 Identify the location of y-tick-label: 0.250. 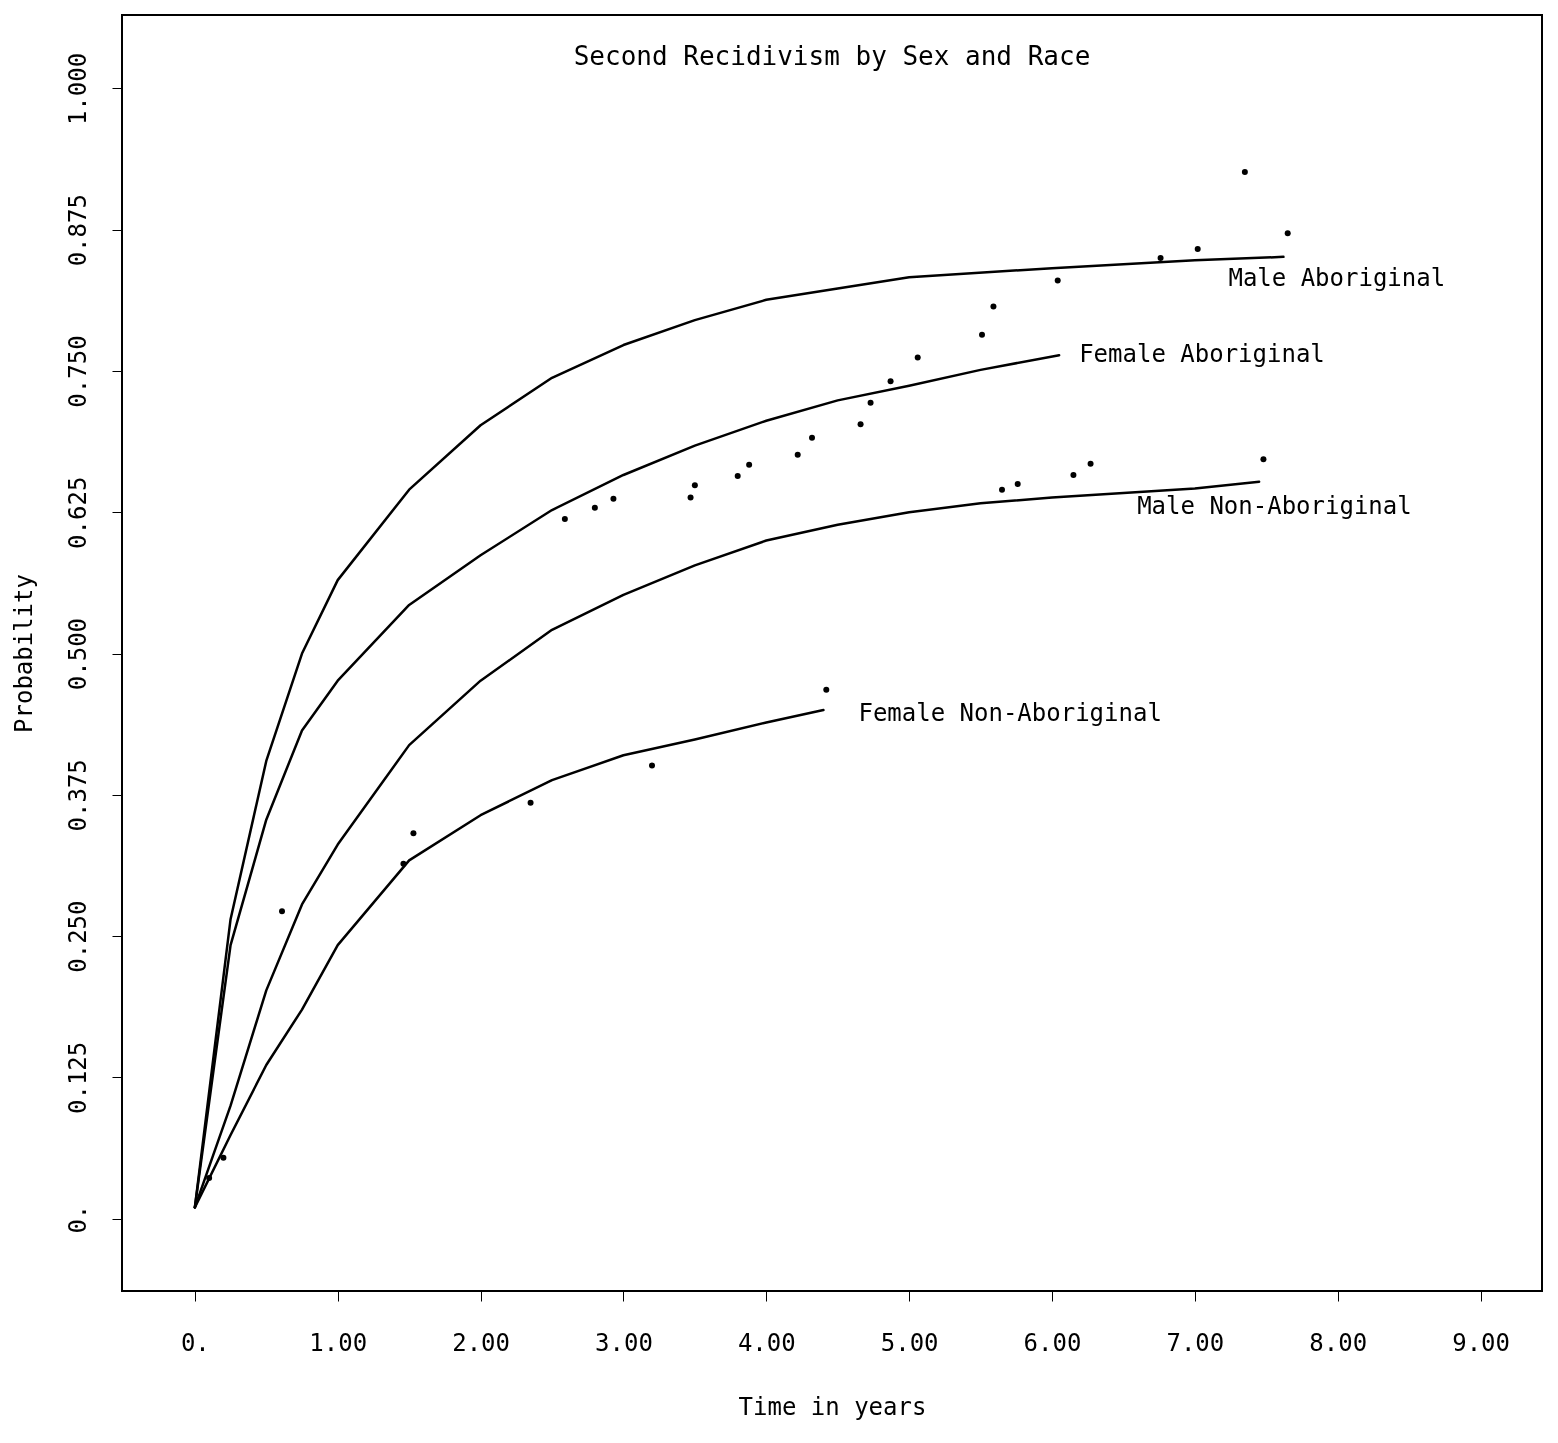
(77, 936).